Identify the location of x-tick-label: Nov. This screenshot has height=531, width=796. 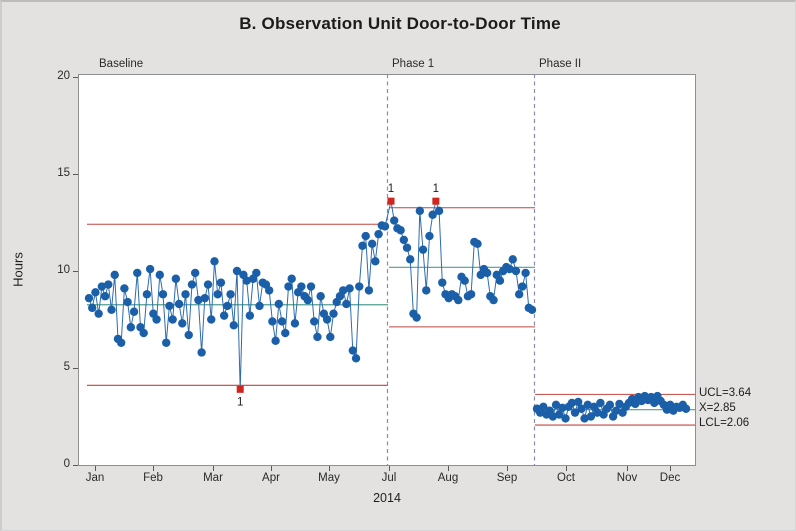
(627, 478).